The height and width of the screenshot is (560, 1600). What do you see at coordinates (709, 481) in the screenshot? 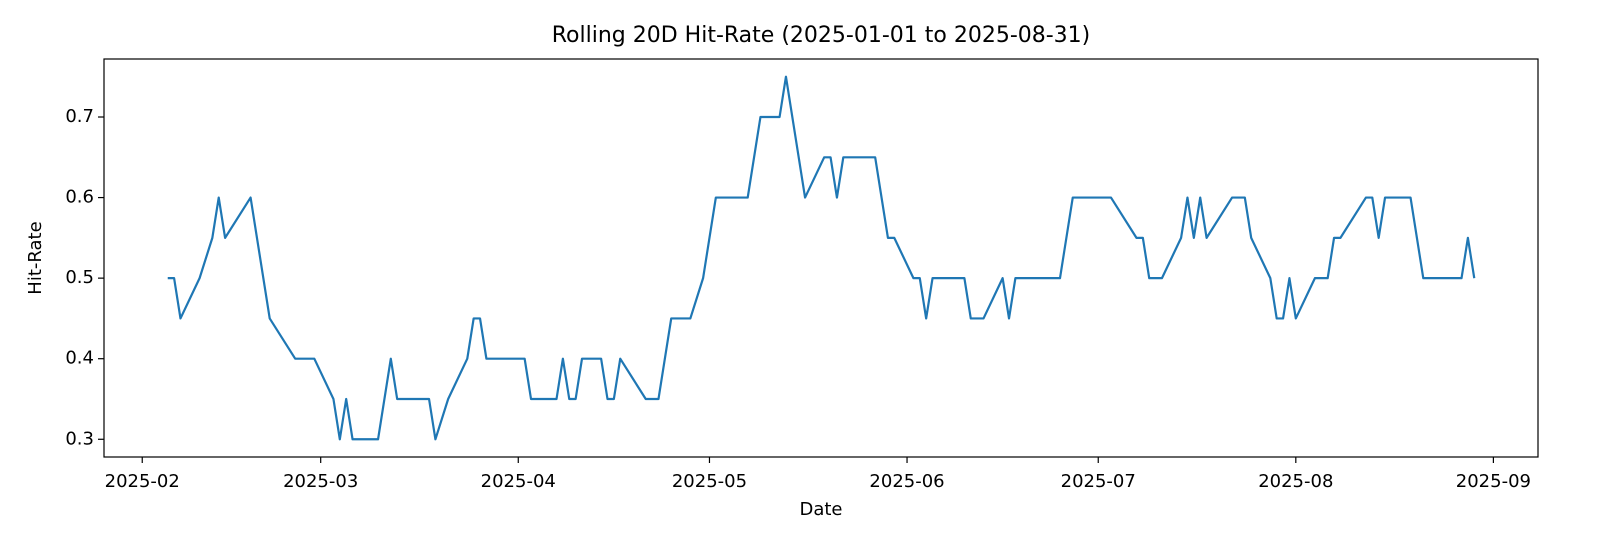
I see `x-tick-label: 2025-05` at bounding box center [709, 481].